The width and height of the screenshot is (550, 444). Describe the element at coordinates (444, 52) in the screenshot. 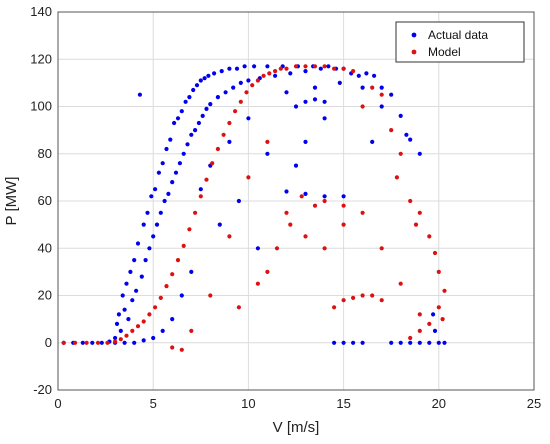

I see `legend-label-model: Model` at that location.